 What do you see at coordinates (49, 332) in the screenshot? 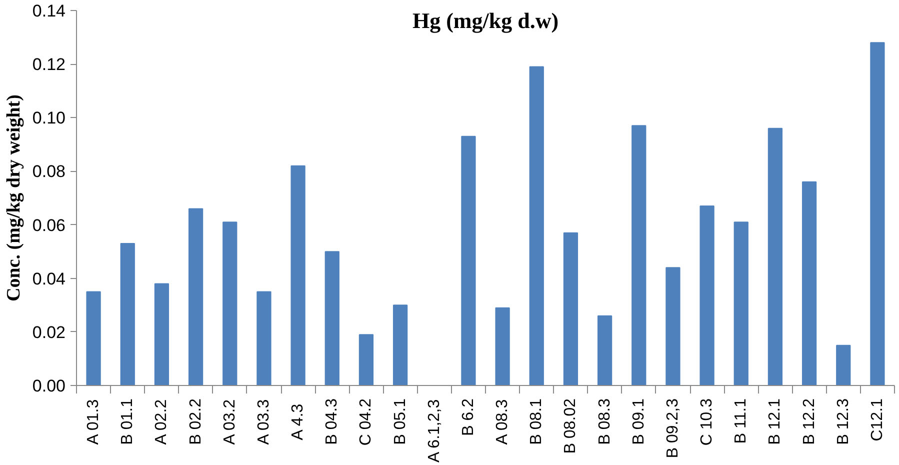
I see `y-tick-label: 0.02` at bounding box center [49, 332].